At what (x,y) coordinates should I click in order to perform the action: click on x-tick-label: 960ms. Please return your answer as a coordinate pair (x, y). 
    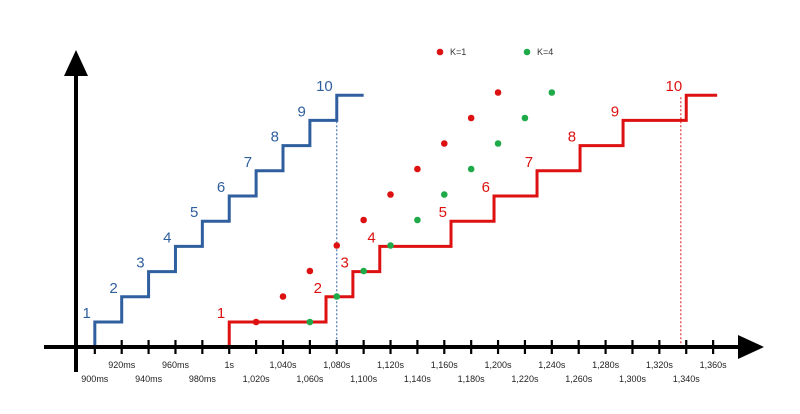
    Looking at the image, I should click on (176, 365).